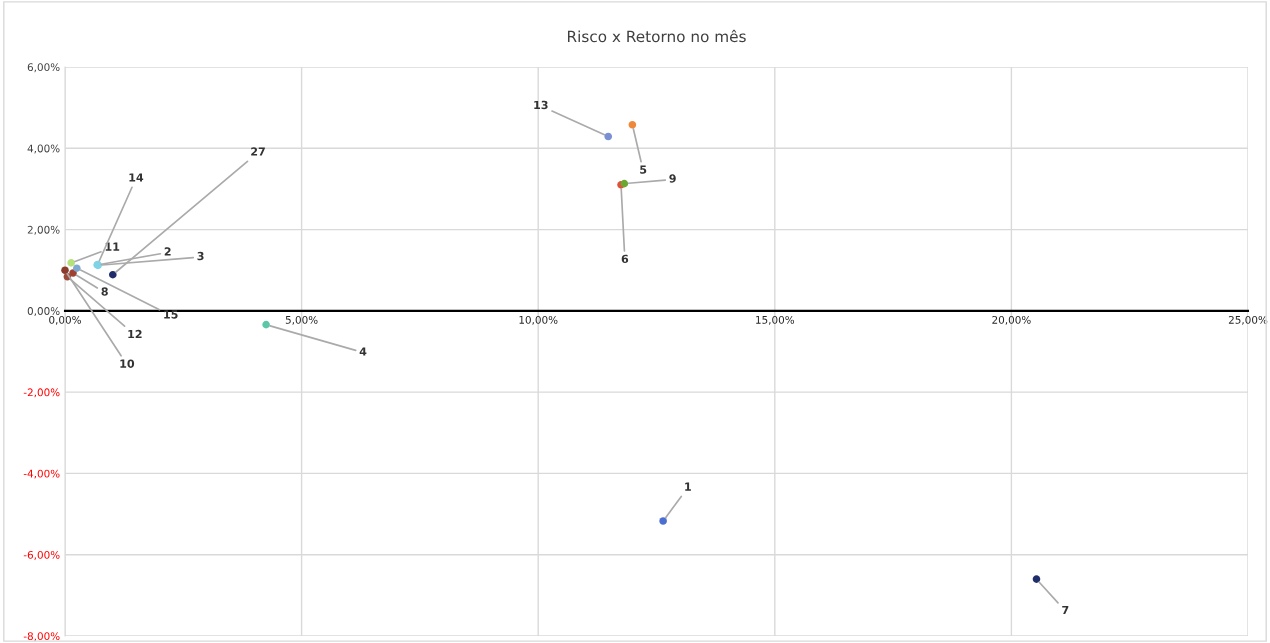 The width and height of the screenshot is (1270, 643). What do you see at coordinates (41, 393) in the screenshot?
I see `y-tick-label: -2,00%` at bounding box center [41, 393].